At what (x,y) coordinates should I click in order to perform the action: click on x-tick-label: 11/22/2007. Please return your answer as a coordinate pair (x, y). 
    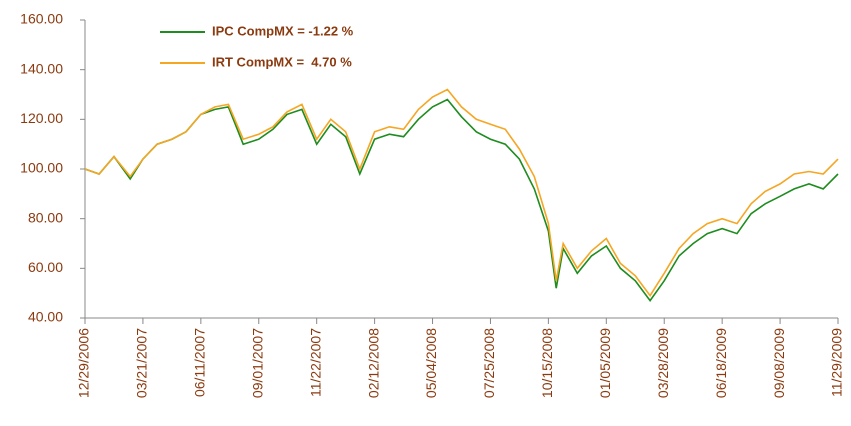
    Looking at the image, I should click on (315, 362).